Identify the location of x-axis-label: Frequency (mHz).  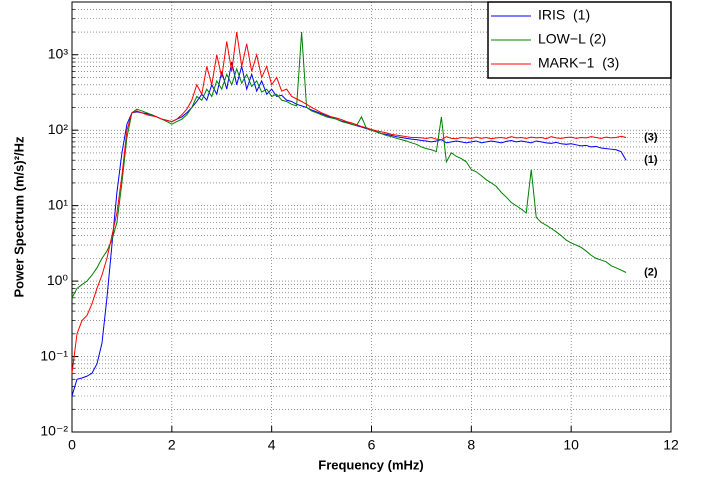
(370, 464).